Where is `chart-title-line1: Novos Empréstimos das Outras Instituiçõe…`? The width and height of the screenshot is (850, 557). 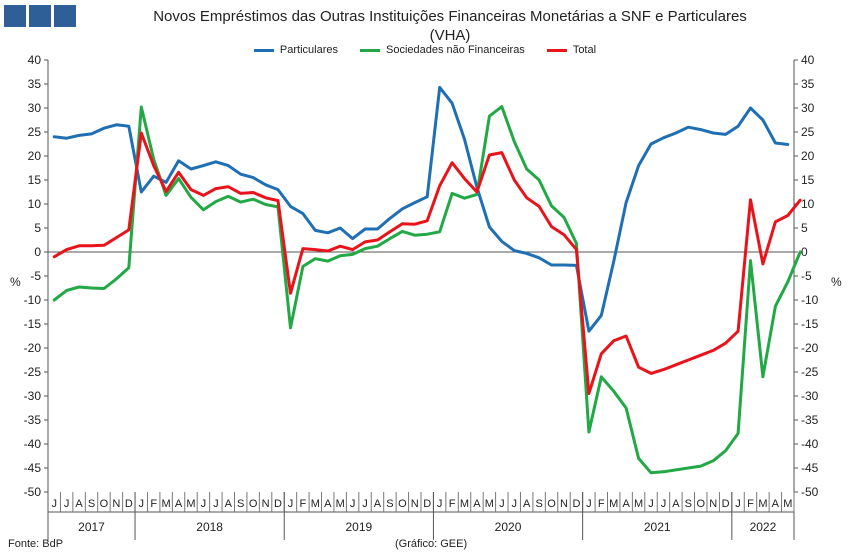
chart-title-line1: Novos Empréstimos das Outras Instituiçõe… is located at coordinates (450, 16).